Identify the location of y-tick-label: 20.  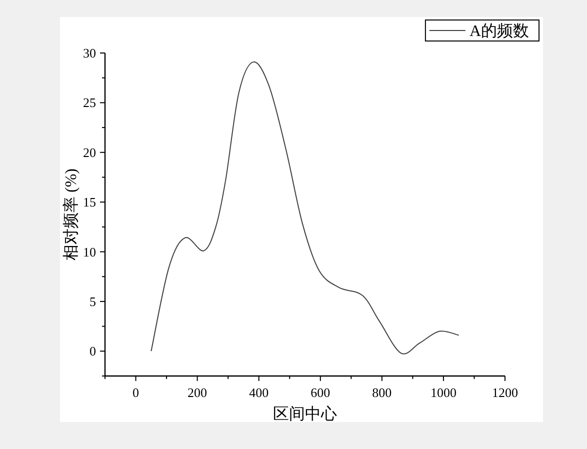
(89, 152).